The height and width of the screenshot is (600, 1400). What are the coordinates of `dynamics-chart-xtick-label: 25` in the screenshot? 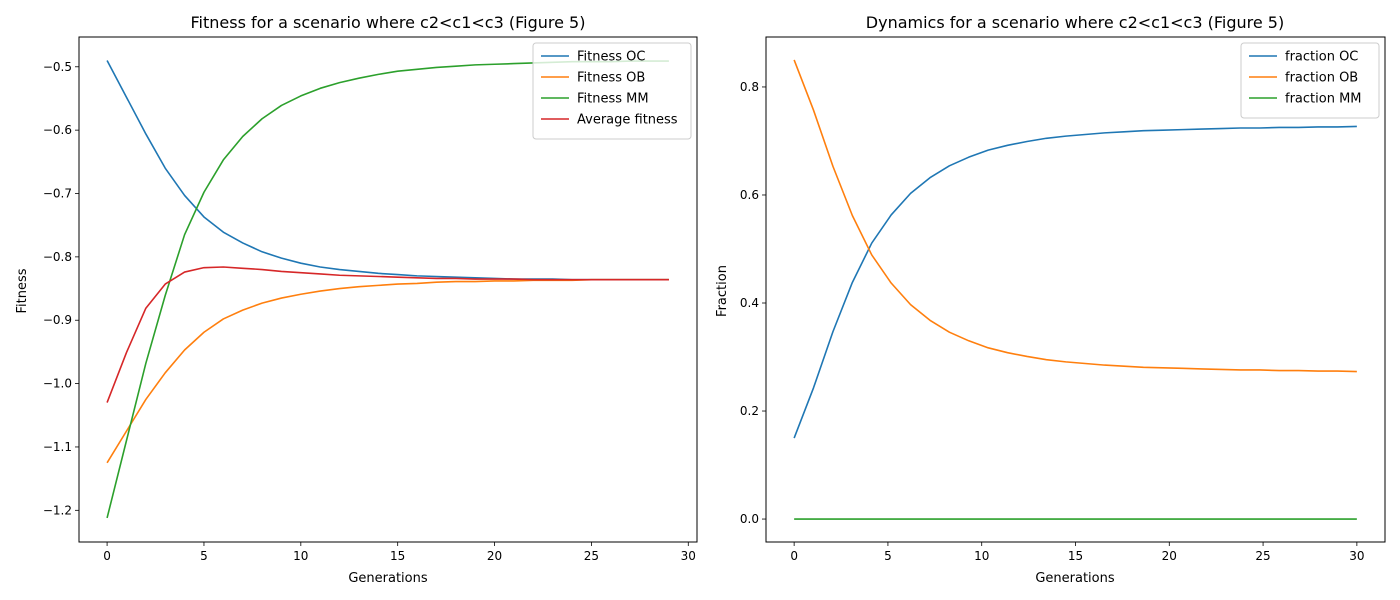 It's located at (1262, 556).